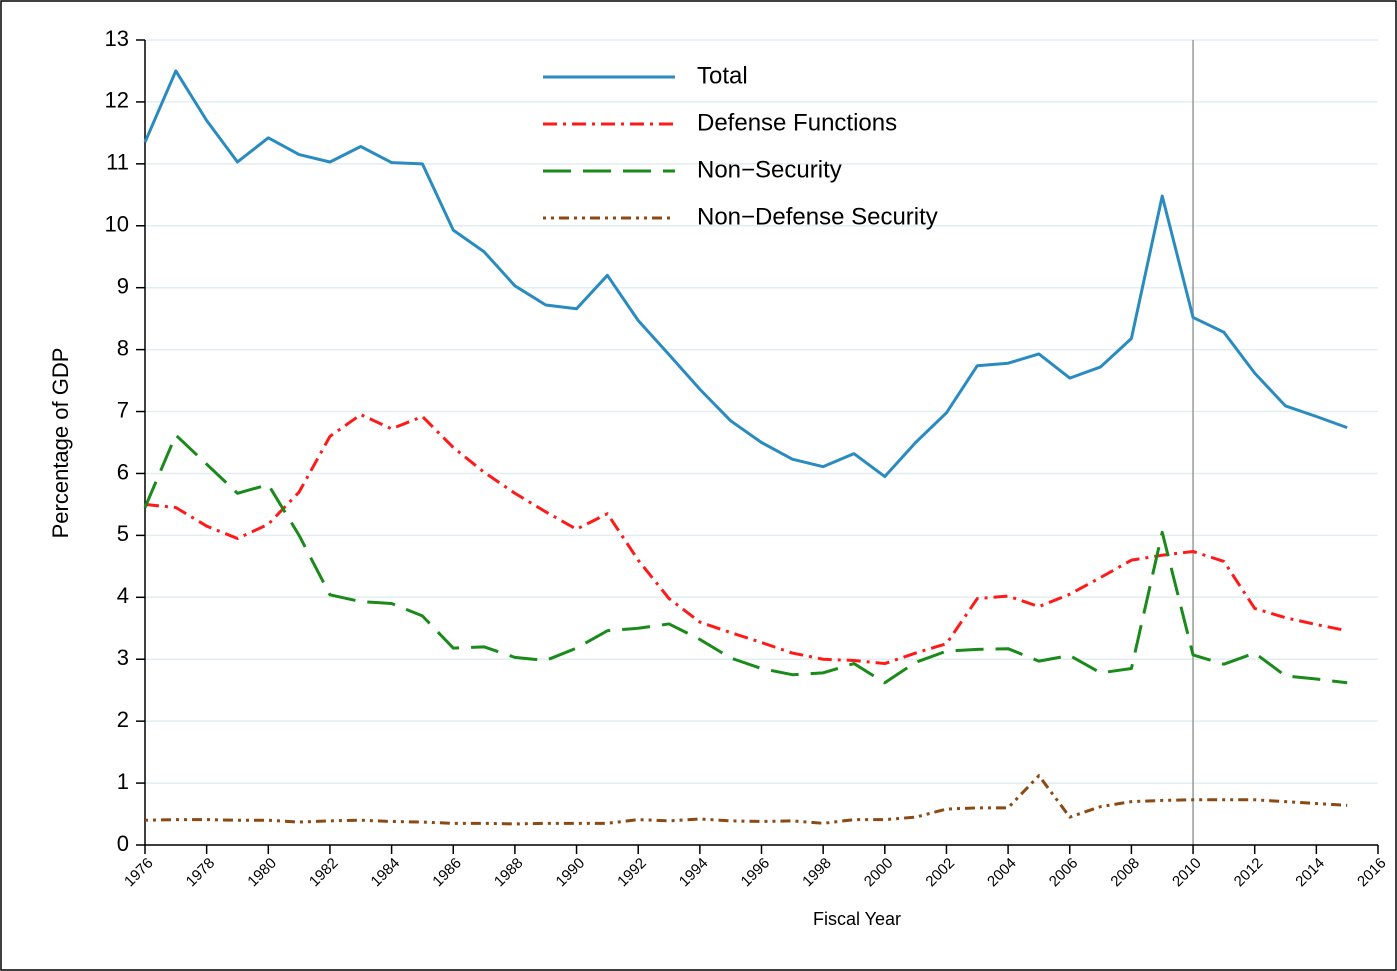  What do you see at coordinates (857, 919) in the screenshot?
I see `x-axis-label: Fiscal Year` at bounding box center [857, 919].